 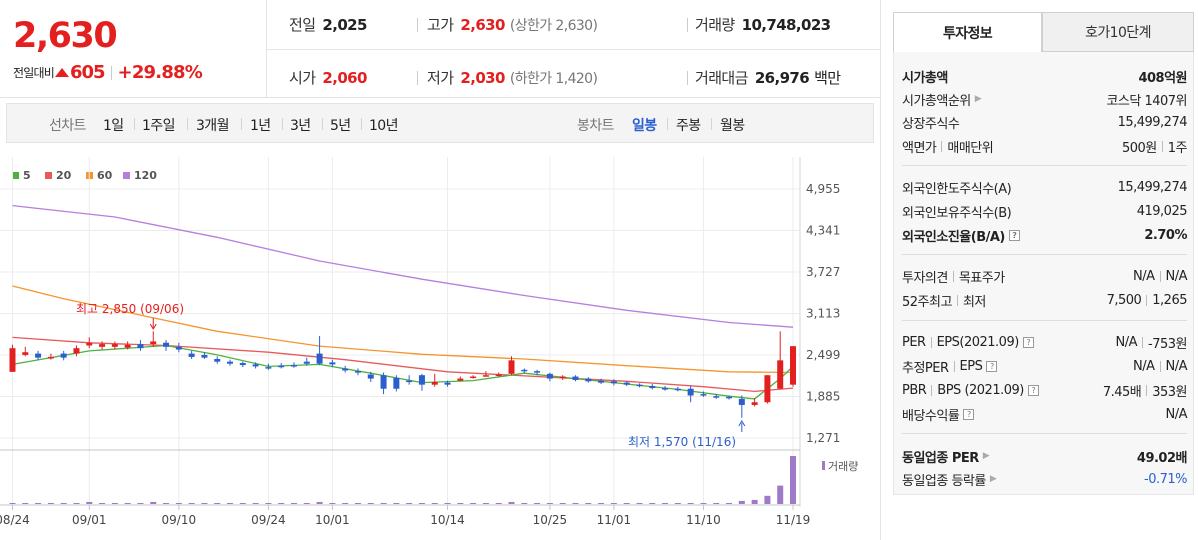 What do you see at coordinates (130, 309) in the screenshot?
I see `high-annotation: 최고 2,850 (09/06)` at bounding box center [130, 309].